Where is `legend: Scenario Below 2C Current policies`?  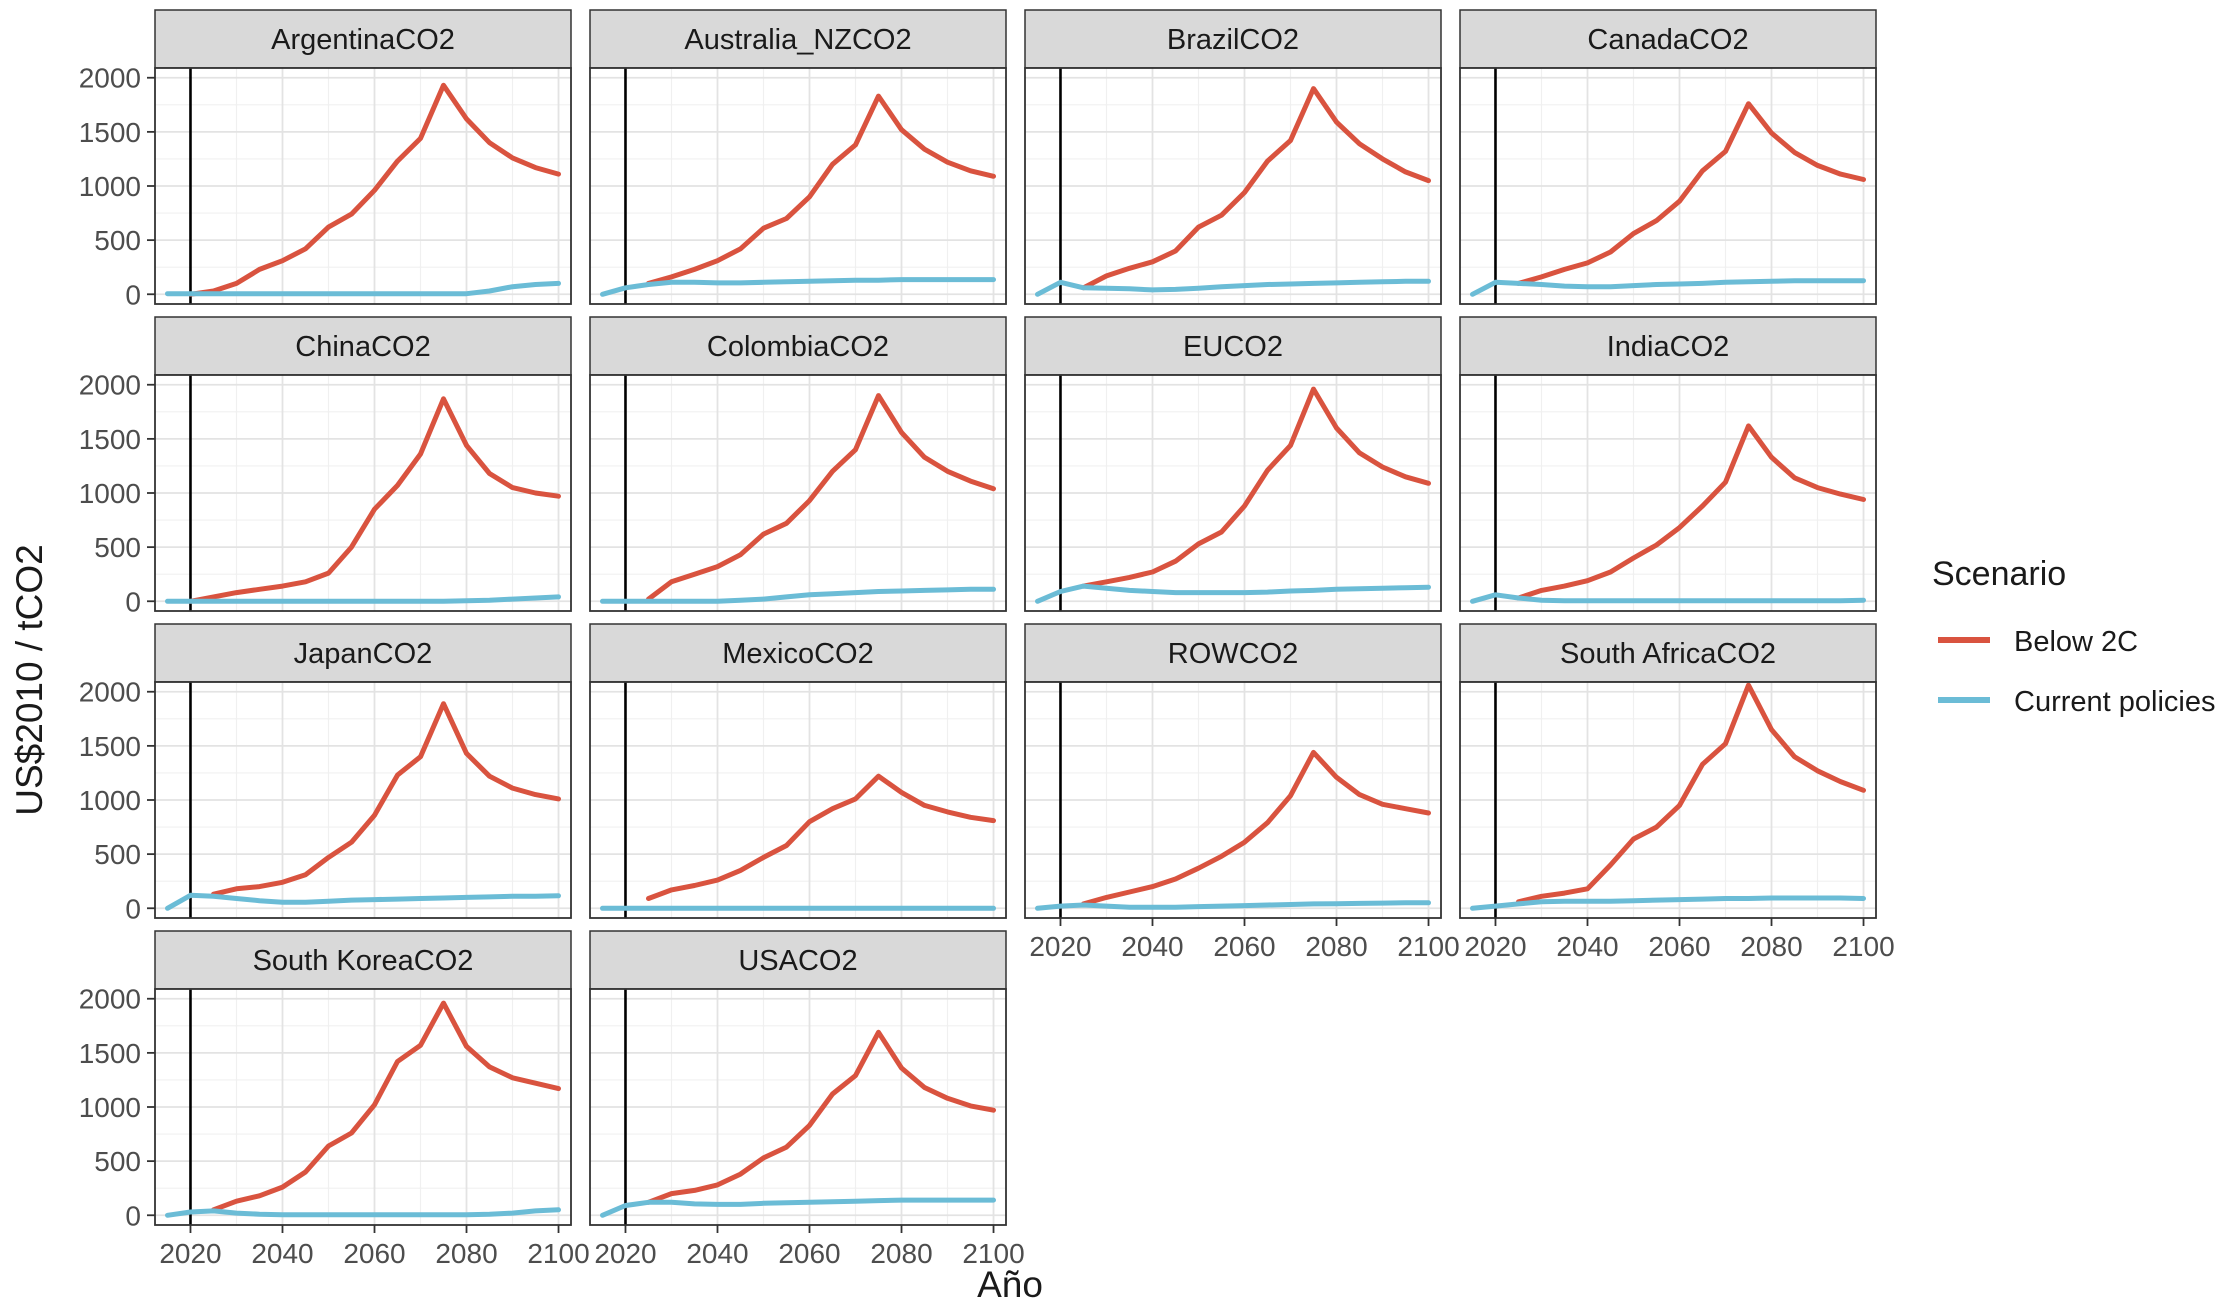 legend: Scenario Below 2C Current policies is located at coordinates (2073, 636).